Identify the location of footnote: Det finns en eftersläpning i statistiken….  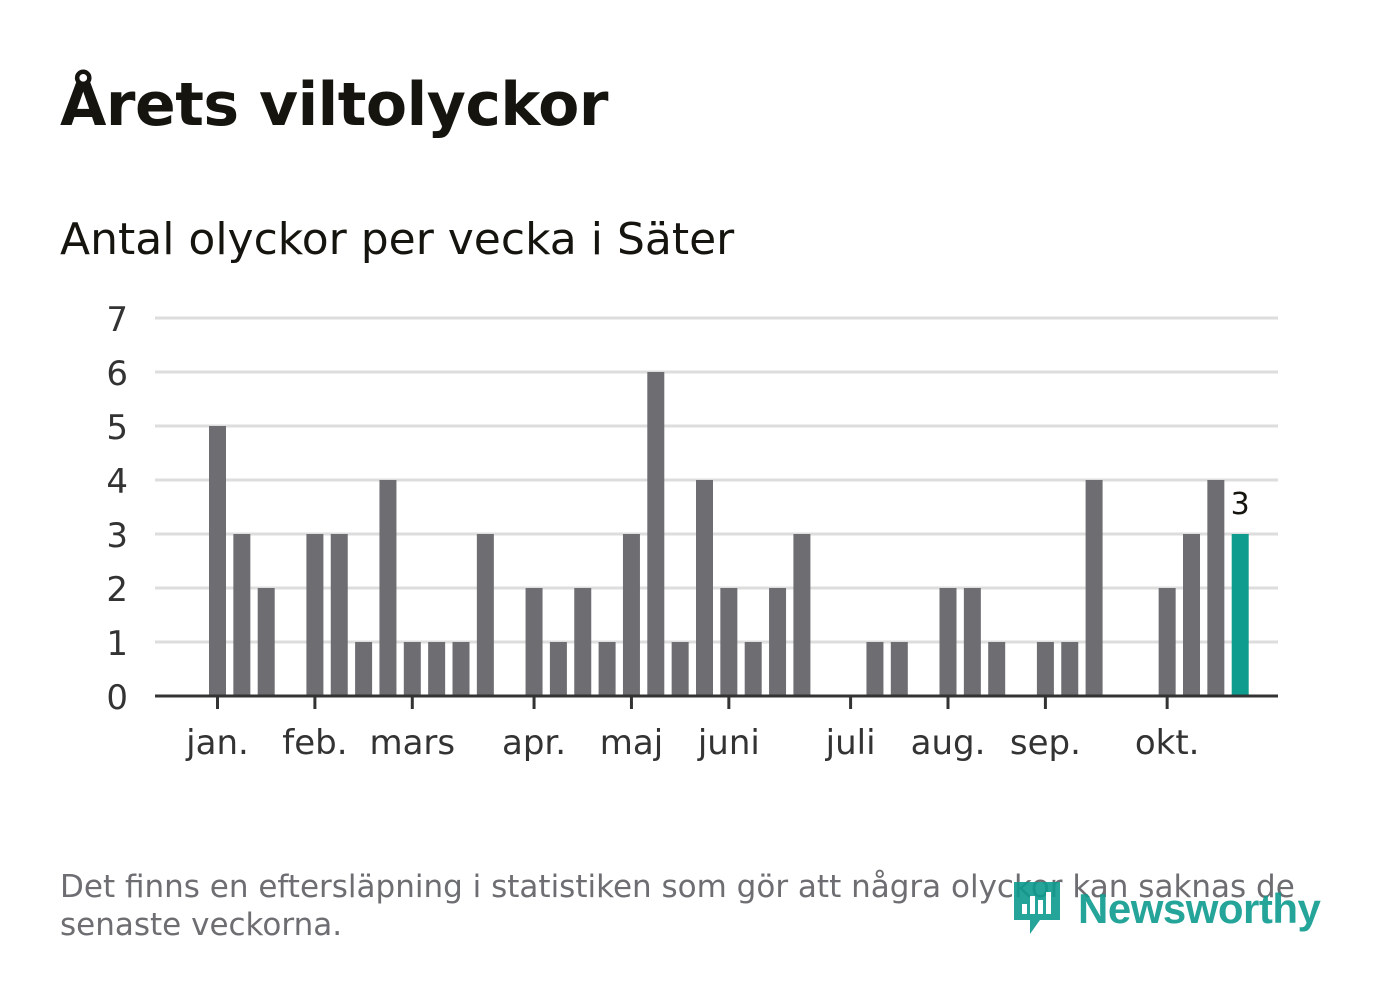
(677, 906).